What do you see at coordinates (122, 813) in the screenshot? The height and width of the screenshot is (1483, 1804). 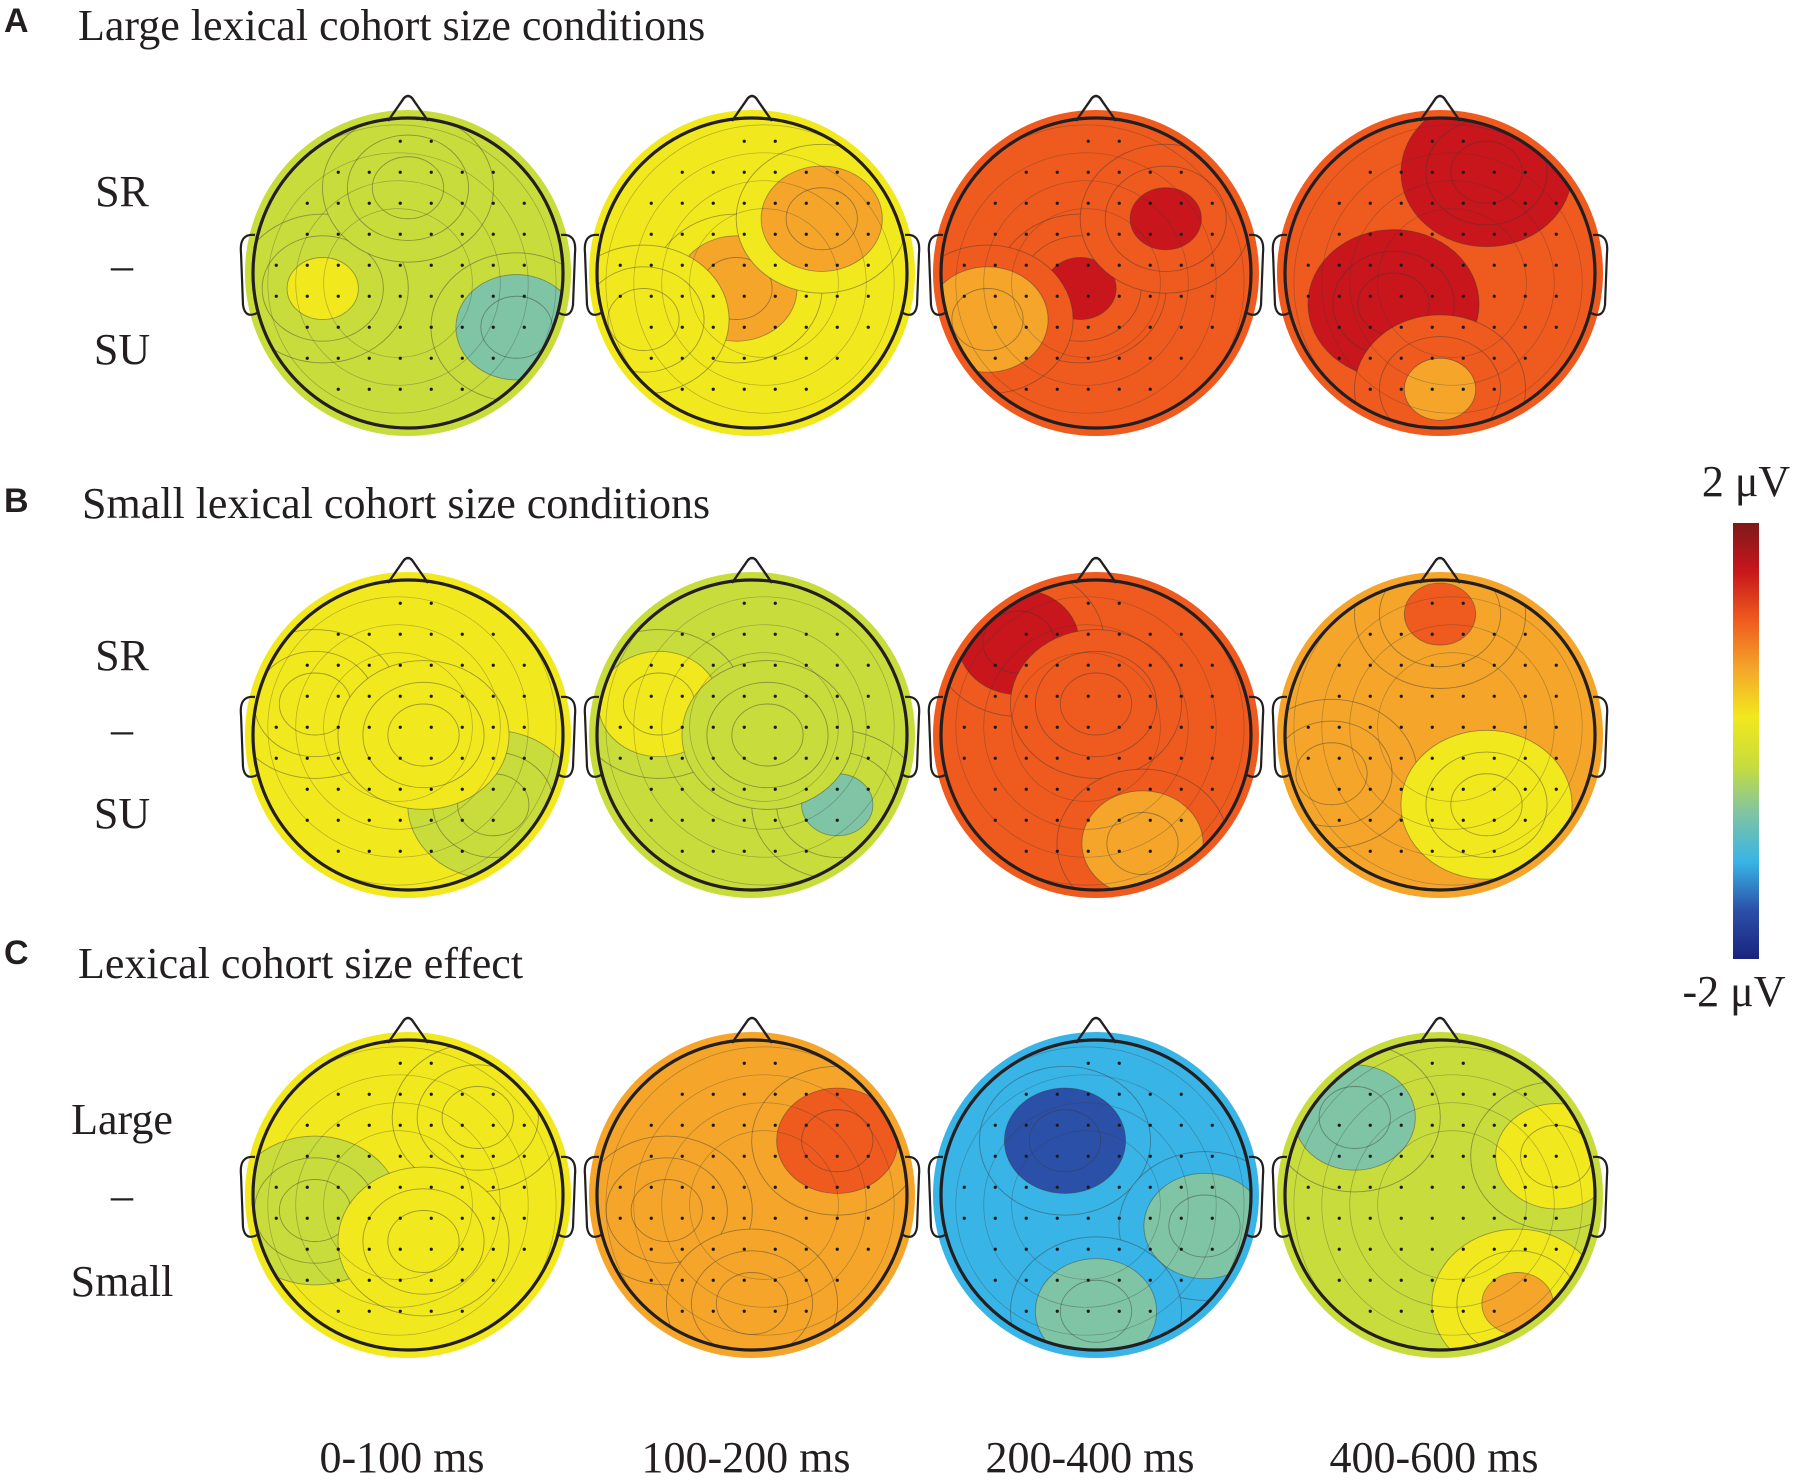 I see `panel-b-label-bottom: SU` at bounding box center [122, 813].